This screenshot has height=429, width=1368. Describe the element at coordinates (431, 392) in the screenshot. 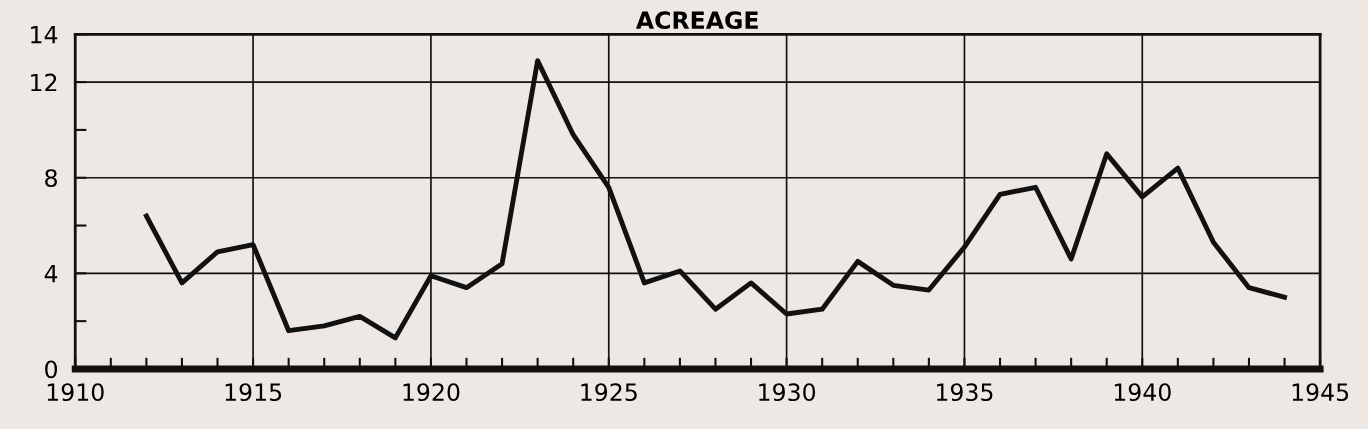

I see `x-tick-label: 1920` at that location.